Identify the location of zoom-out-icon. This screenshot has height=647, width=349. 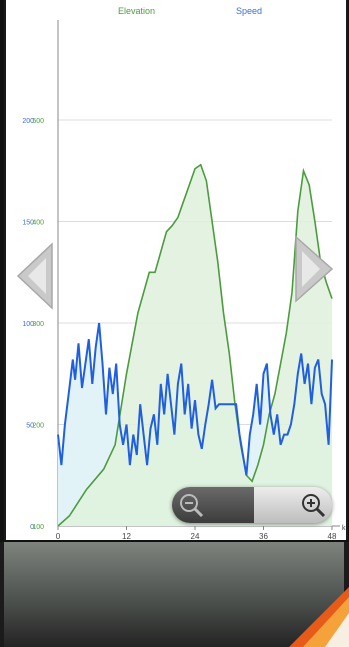
(192, 506).